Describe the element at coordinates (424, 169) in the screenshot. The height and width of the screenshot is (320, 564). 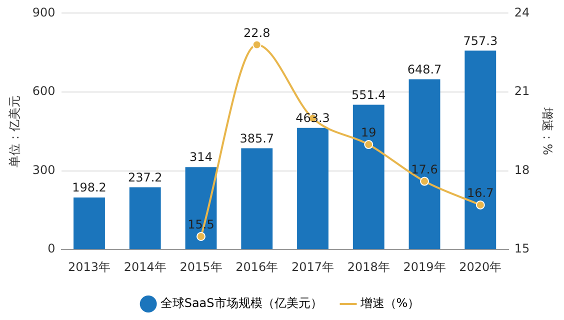
I see `data-label: 17.6` at that location.